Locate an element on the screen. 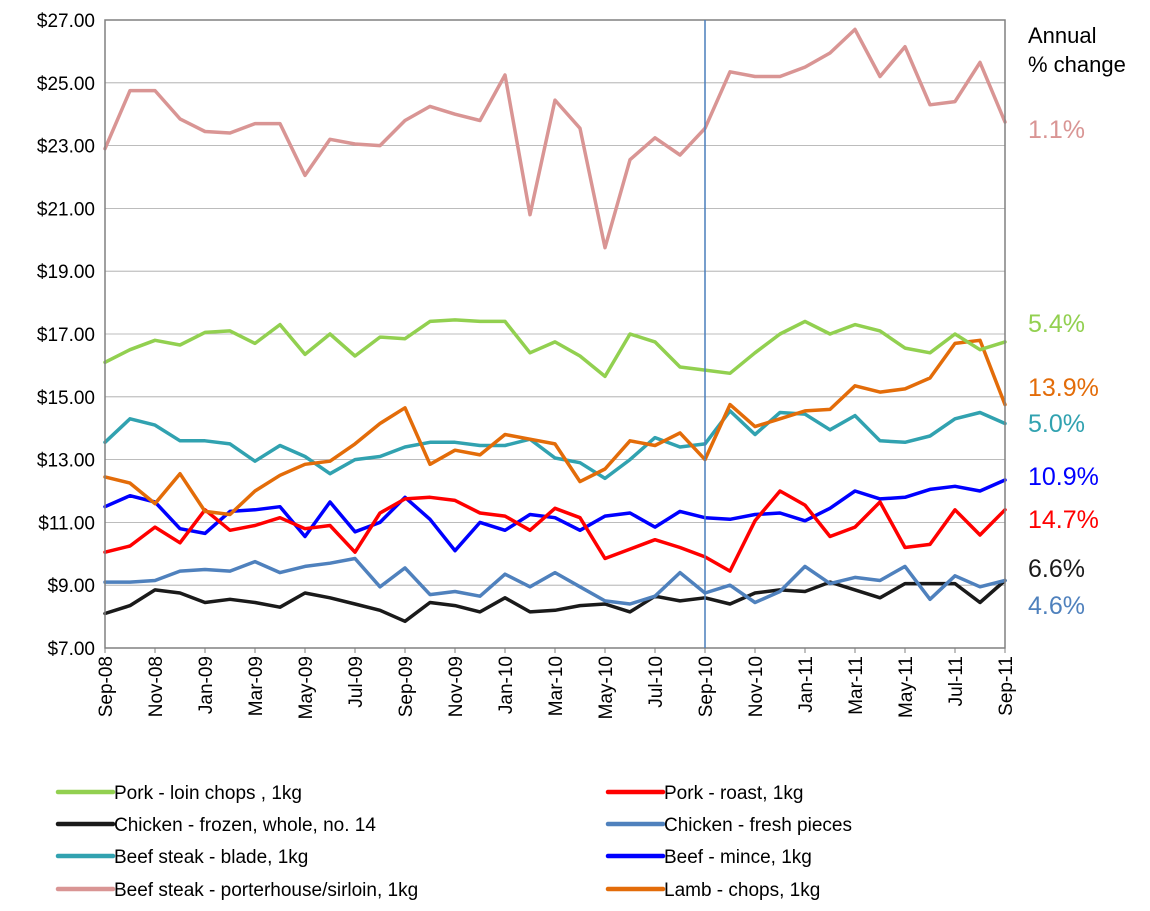 This screenshot has height=911, width=1150. legend-label: Pork - roast, 1kg is located at coordinates (733, 793).